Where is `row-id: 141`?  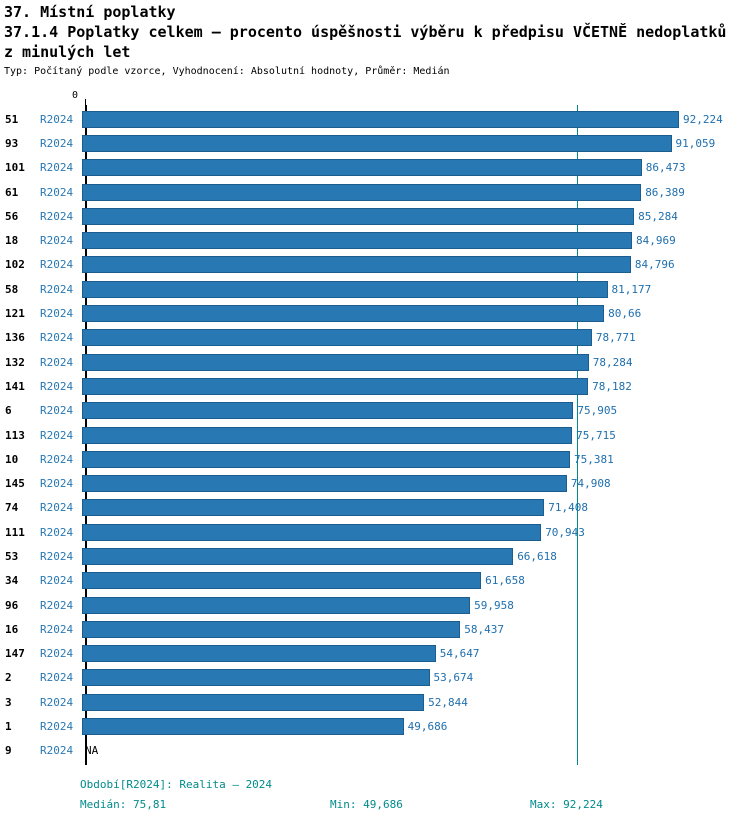
row-id: 141 is located at coordinates (15, 386).